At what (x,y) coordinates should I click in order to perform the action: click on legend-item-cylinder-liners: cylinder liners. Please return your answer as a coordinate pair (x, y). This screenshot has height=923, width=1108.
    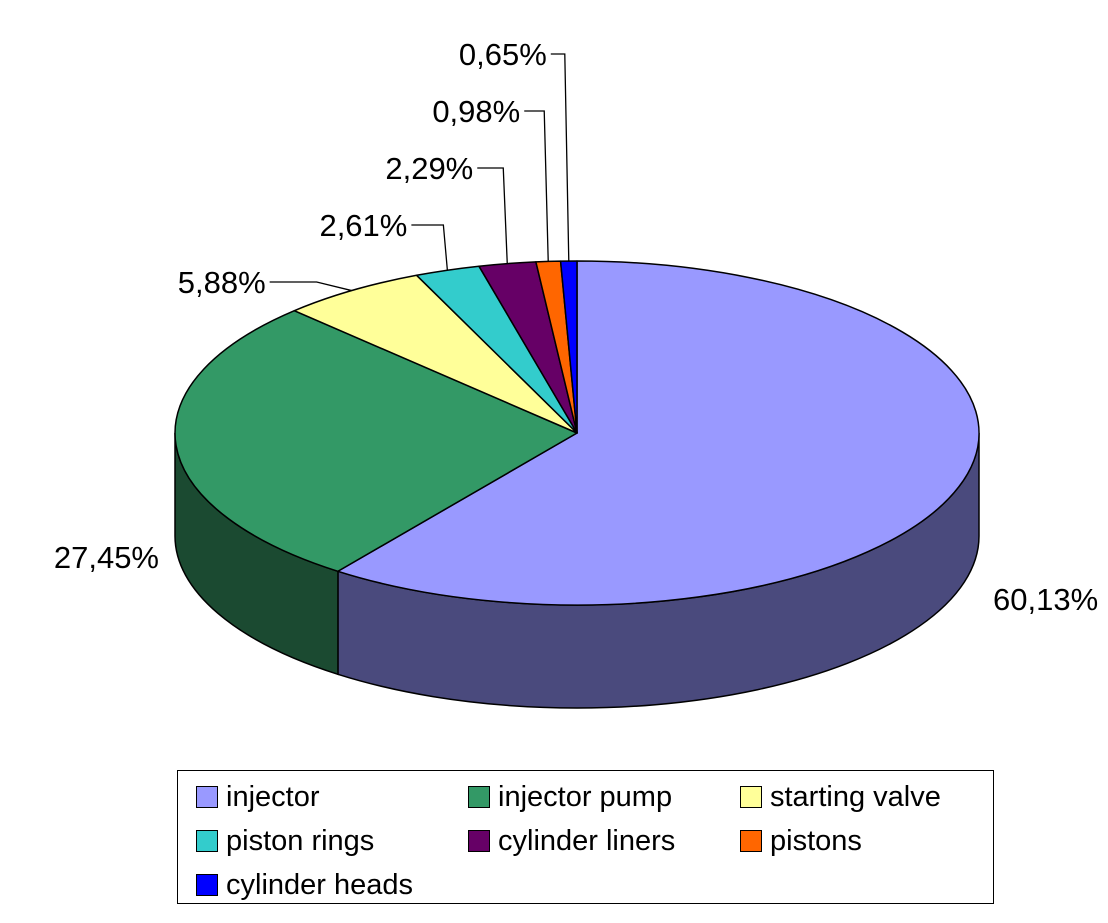
    Looking at the image, I should click on (571, 841).